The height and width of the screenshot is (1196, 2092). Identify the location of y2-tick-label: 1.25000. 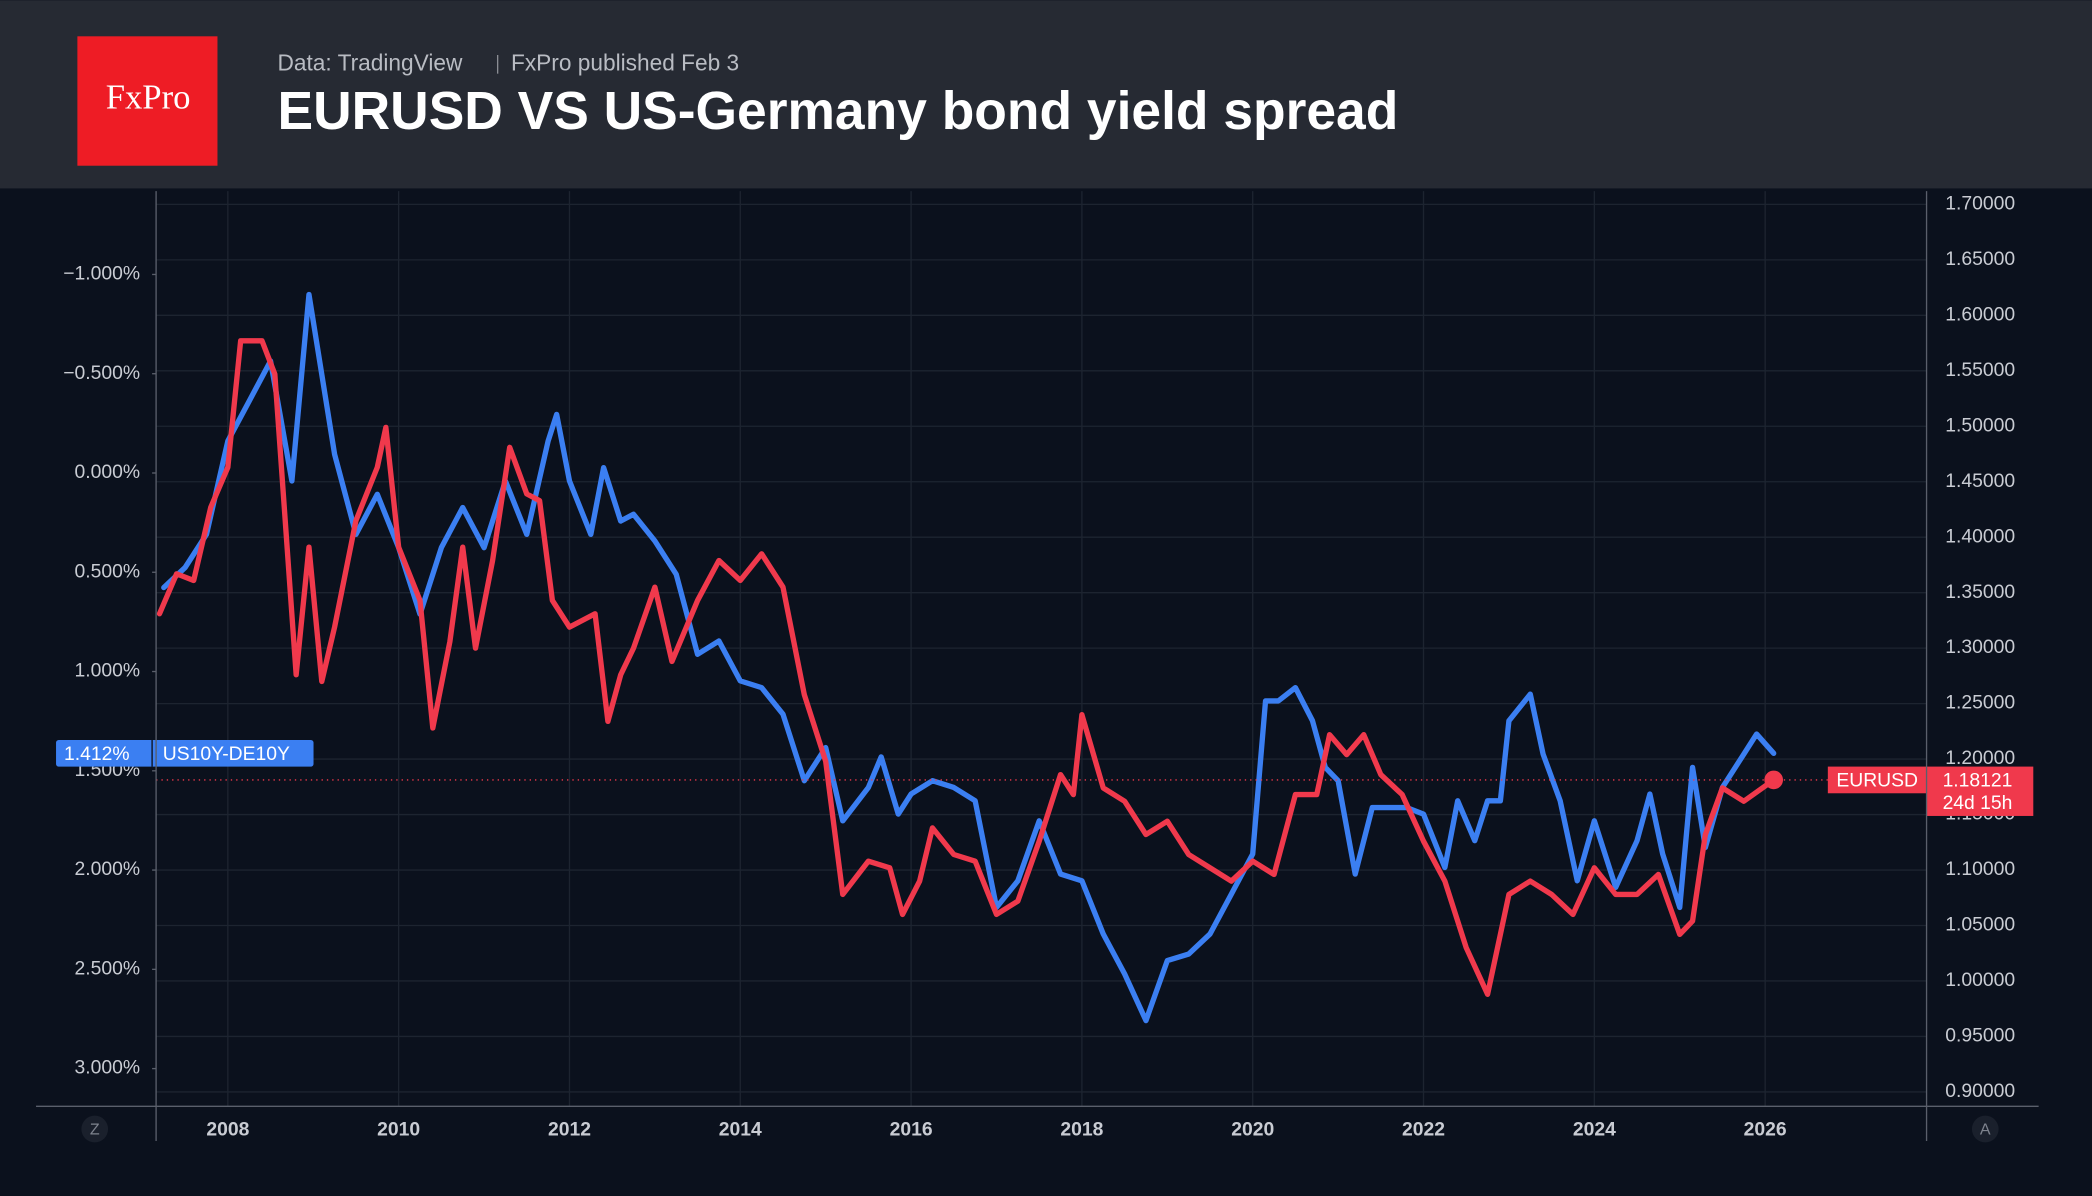
(1980, 703).